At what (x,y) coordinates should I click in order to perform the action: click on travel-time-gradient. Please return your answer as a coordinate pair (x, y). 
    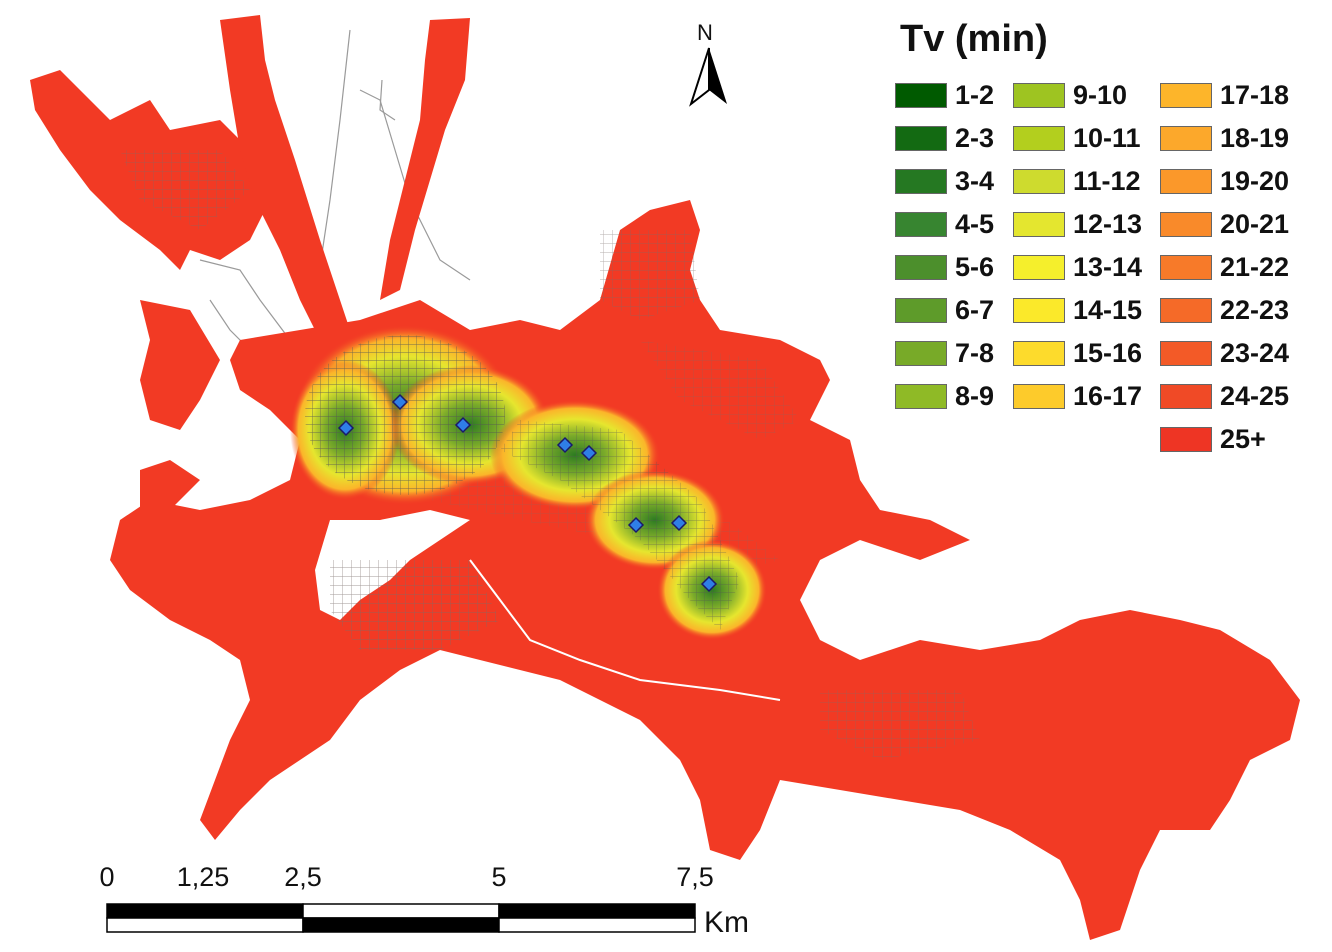
    Looking at the image, I should click on (528, 482).